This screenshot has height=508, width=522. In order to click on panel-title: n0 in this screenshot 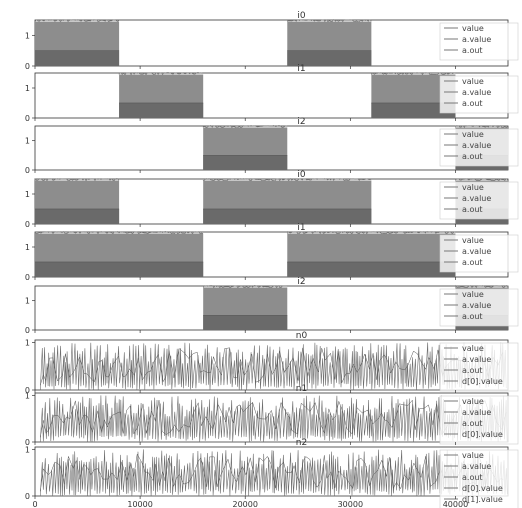, I will do `click(302, 336)`.